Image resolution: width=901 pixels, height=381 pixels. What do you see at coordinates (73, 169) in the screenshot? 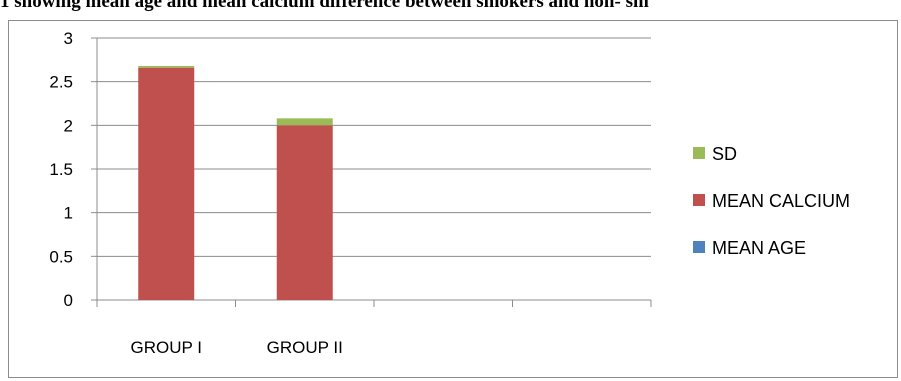
I see `y-axis: 0 0.5 1 1.5 2 2.5 3` at bounding box center [73, 169].